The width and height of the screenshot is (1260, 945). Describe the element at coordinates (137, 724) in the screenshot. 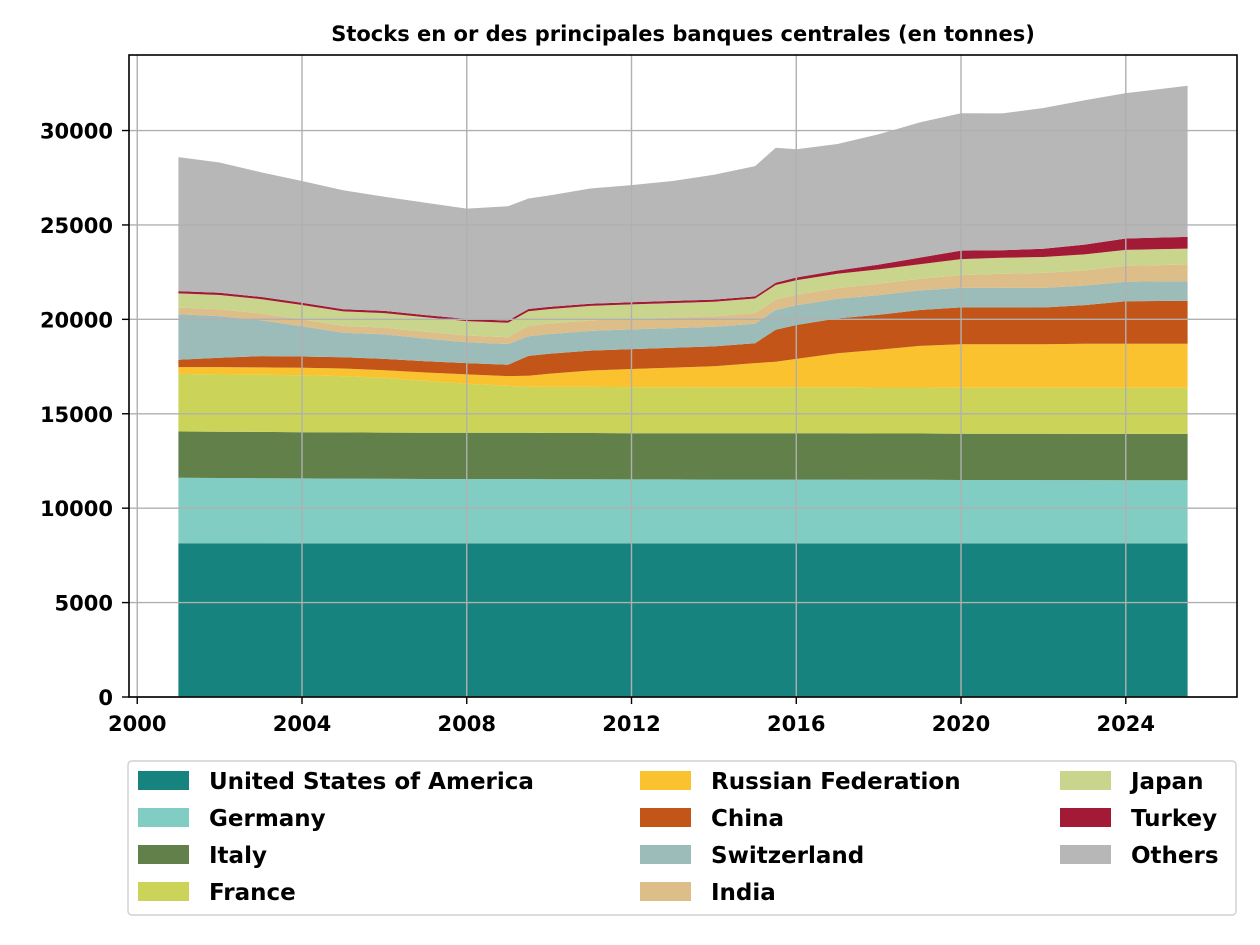

I see `x-tick-label: 2000` at that location.